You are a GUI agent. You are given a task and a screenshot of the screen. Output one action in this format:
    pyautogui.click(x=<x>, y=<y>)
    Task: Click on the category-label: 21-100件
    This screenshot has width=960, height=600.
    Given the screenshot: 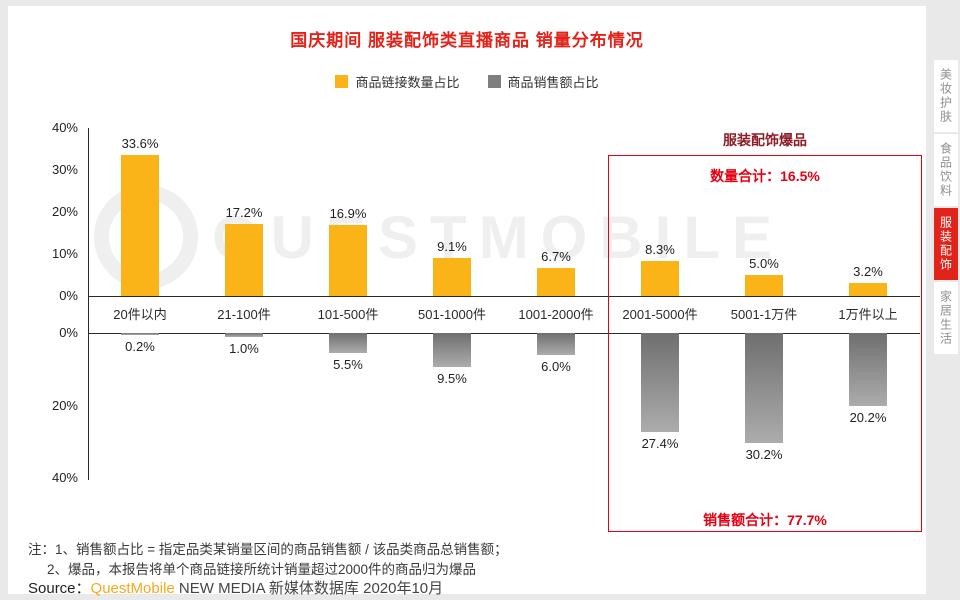 What is the action you would take?
    pyautogui.click(x=244, y=314)
    